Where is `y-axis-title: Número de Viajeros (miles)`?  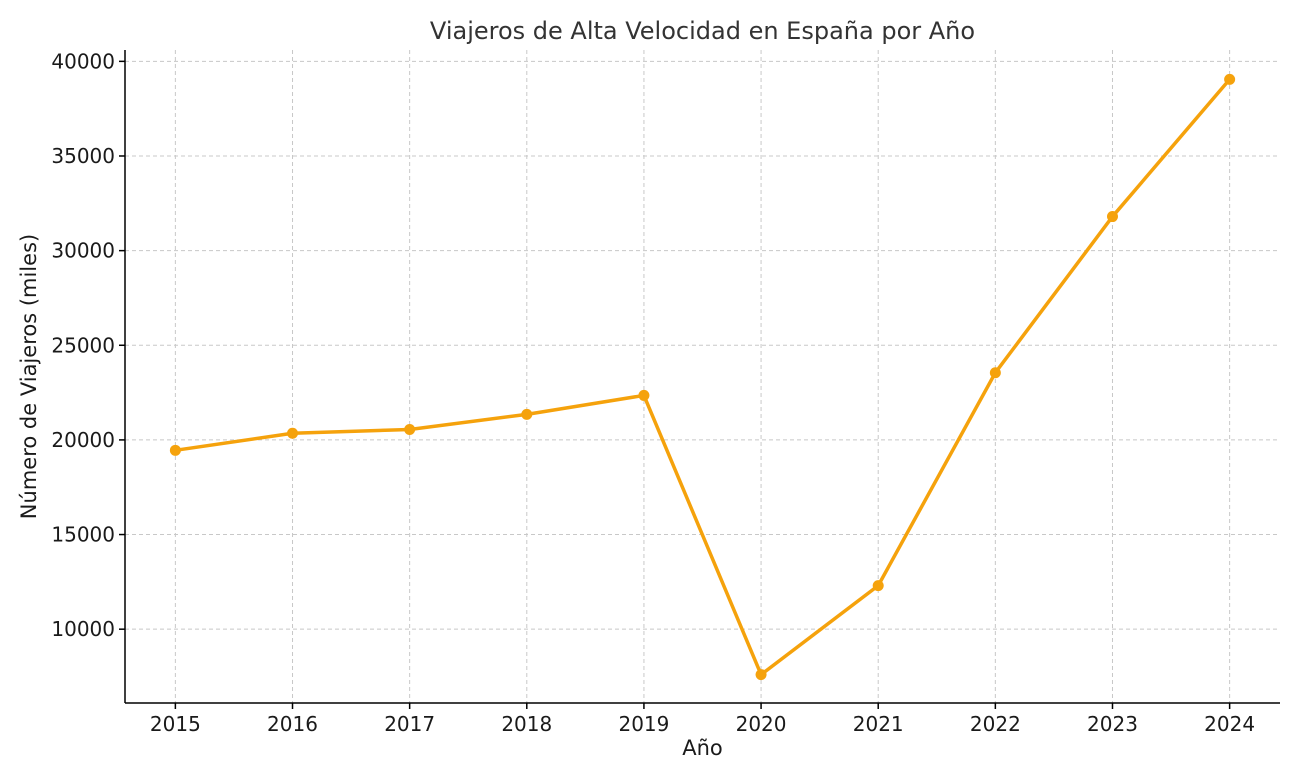 y-axis-title: Número de Viajeros (miles) is located at coordinates (29, 376).